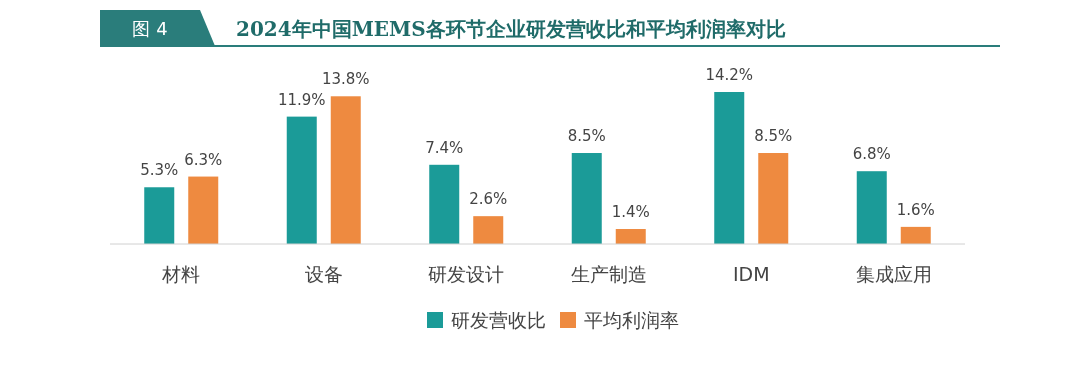 Image resolution: width=1080 pixels, height=365 pixels. I want to click on x-tick-label: 研发设计, so click(466, 274).